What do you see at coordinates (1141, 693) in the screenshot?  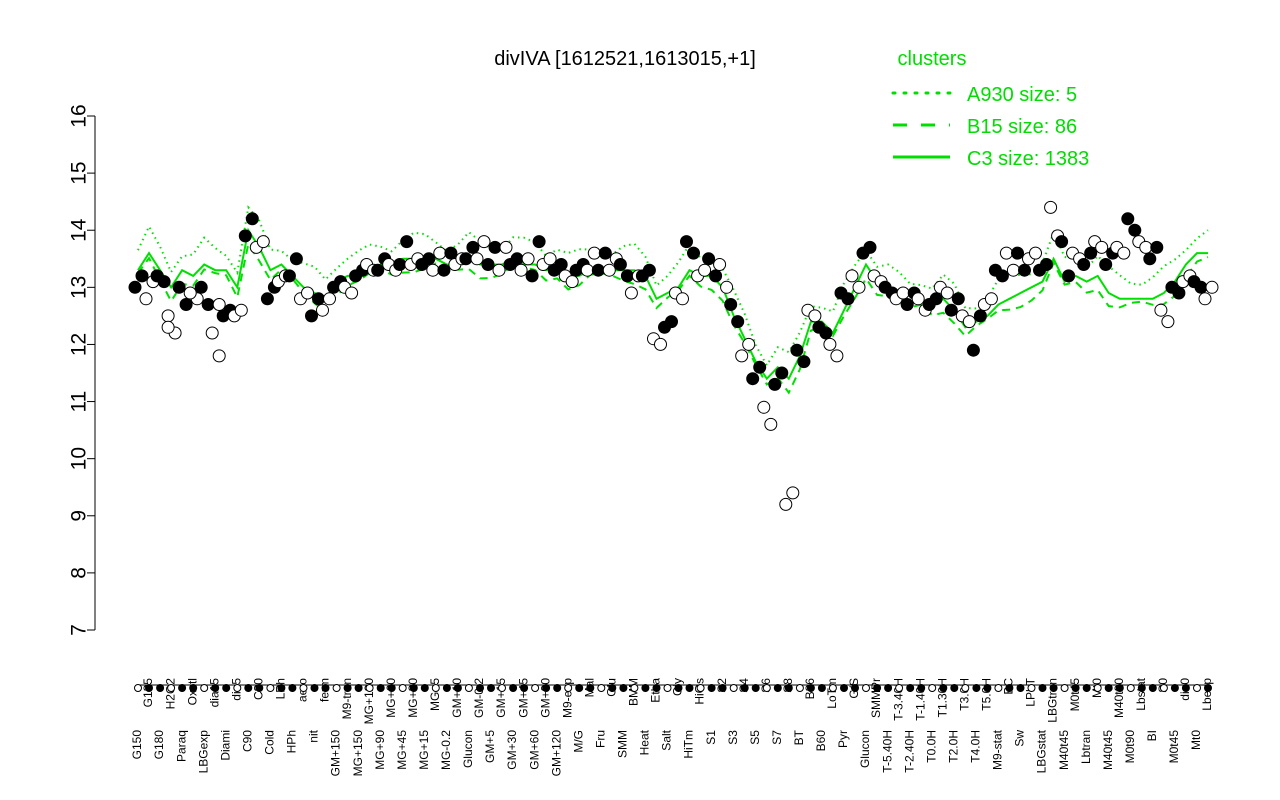 I see `x-tick-label: Lbstat` at bounding box center [1141, 693].